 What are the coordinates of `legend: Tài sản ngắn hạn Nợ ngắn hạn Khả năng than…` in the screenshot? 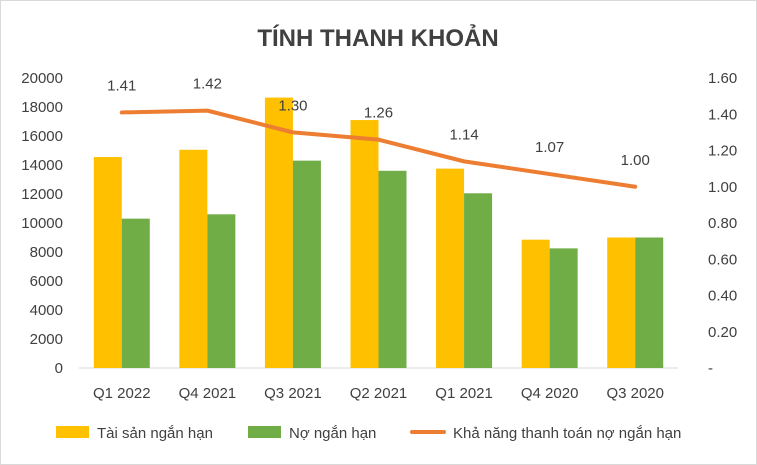 It's located at (368, 433).